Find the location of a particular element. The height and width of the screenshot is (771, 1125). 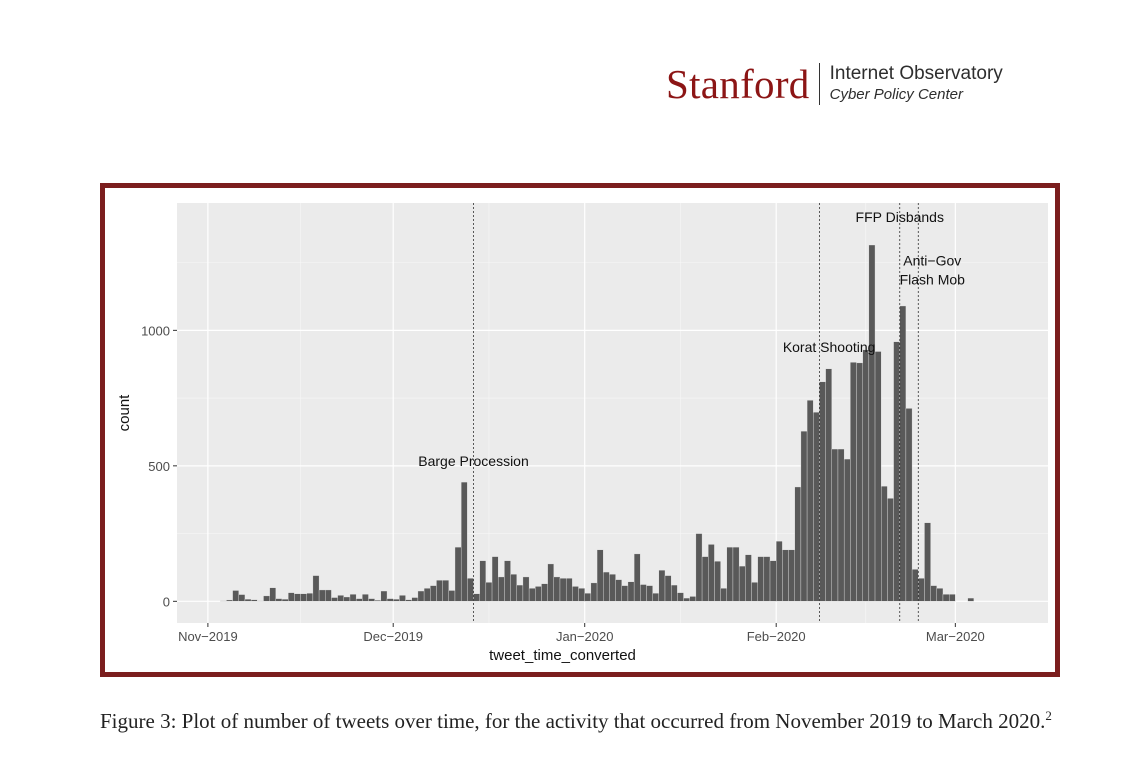

logo-text-block: Internet Observatory Cyber Policy Center is located at coordinates (916, 84).